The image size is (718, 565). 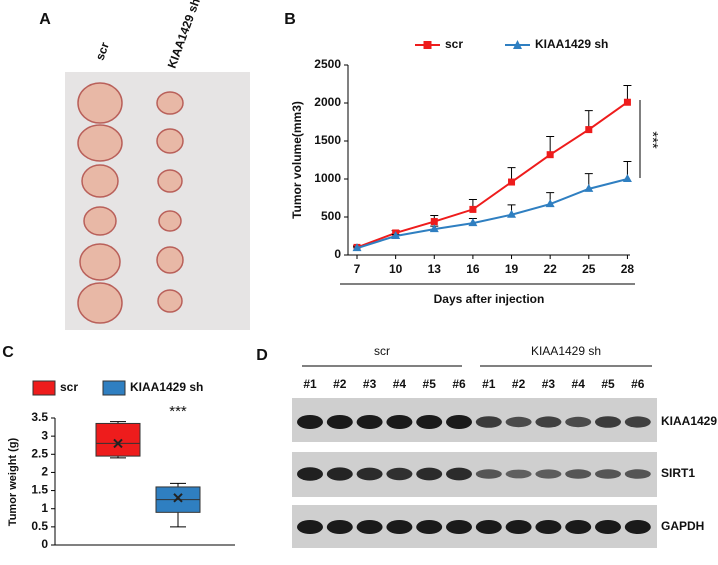 I want to click on column-label: KIAA1429 sh, so click(x=184, y=35).